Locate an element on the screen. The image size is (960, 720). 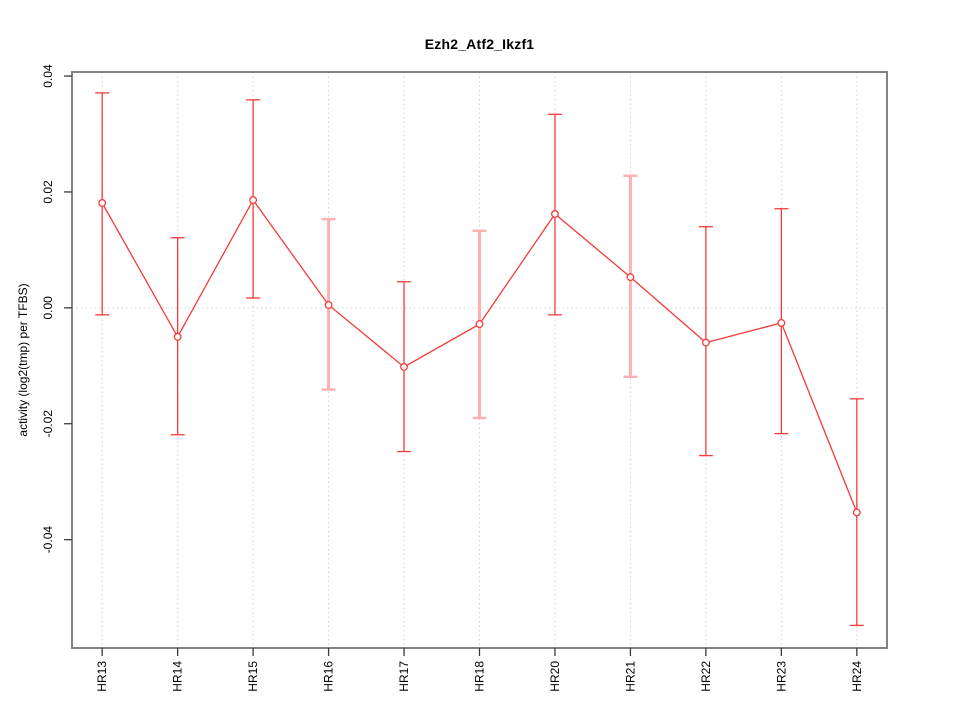
y-axis-title: activity (log2(tmp) per TFBS) is located at coordinates (23, 360).